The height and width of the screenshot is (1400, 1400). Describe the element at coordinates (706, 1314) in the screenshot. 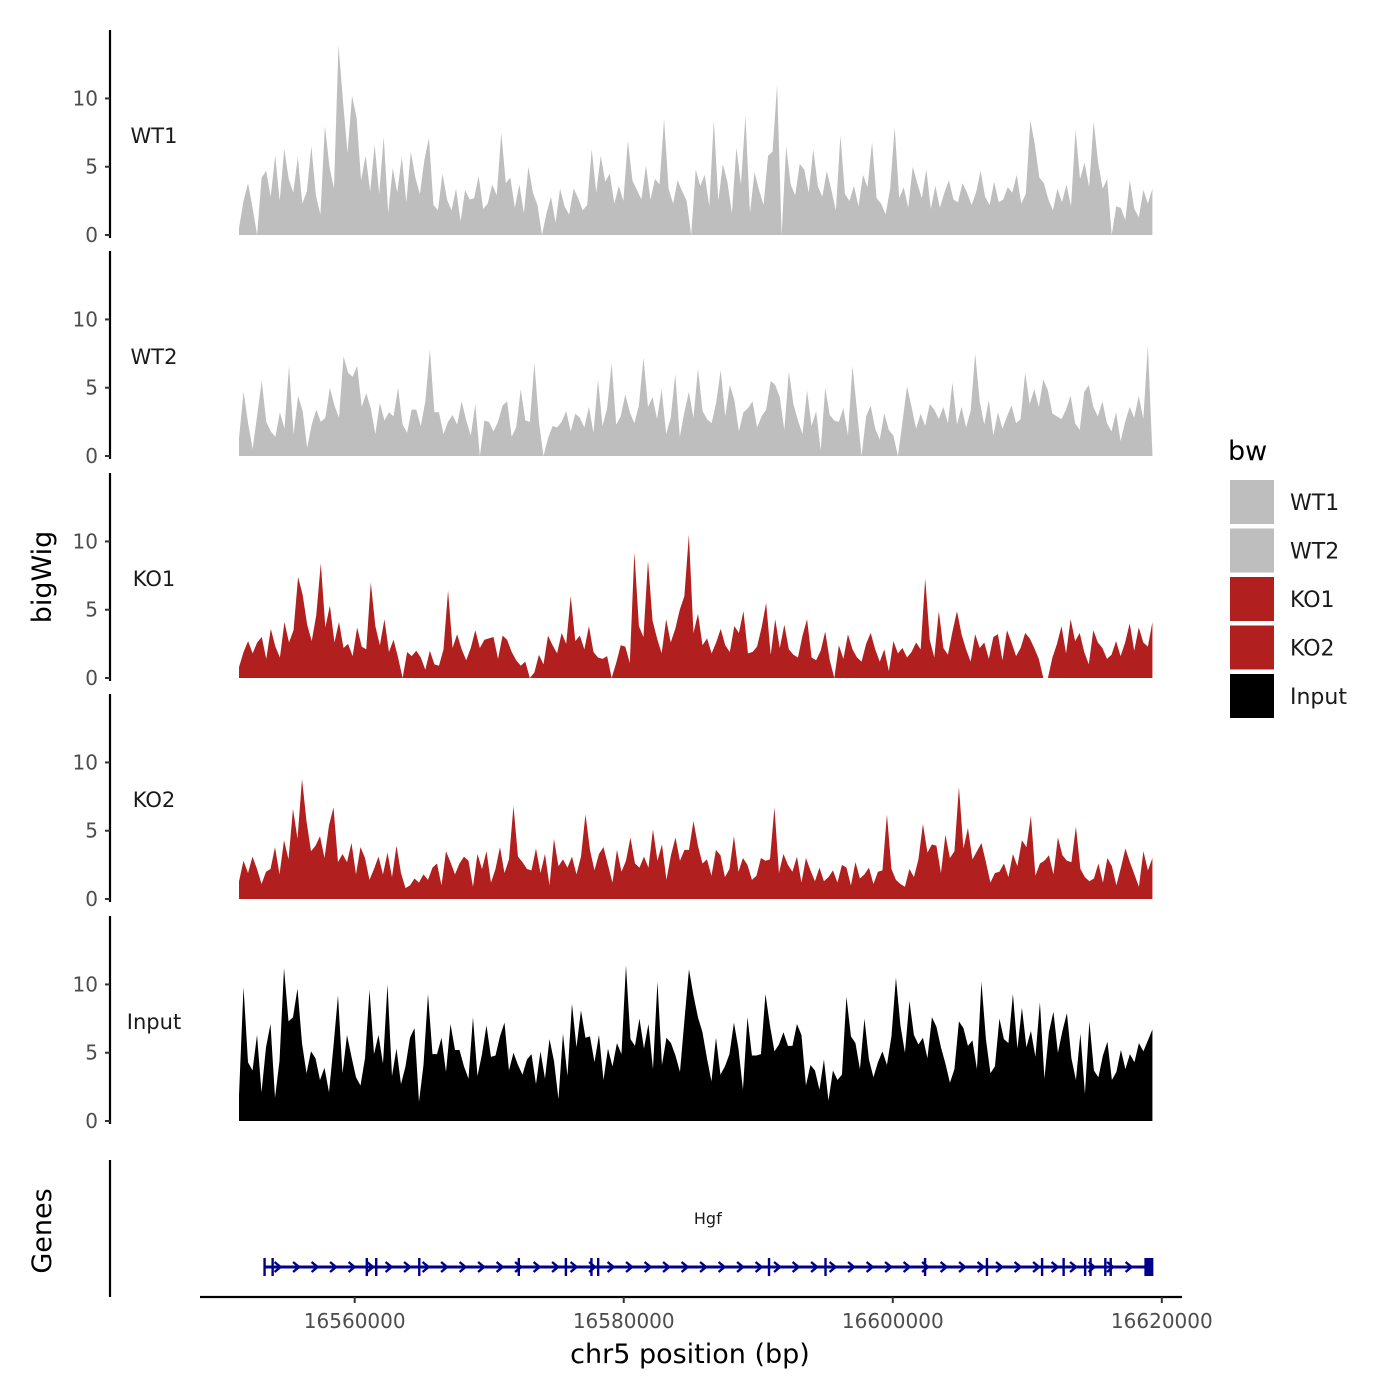

I see `x-axis: 16560000 16580000 16600000 16620000` at that location.